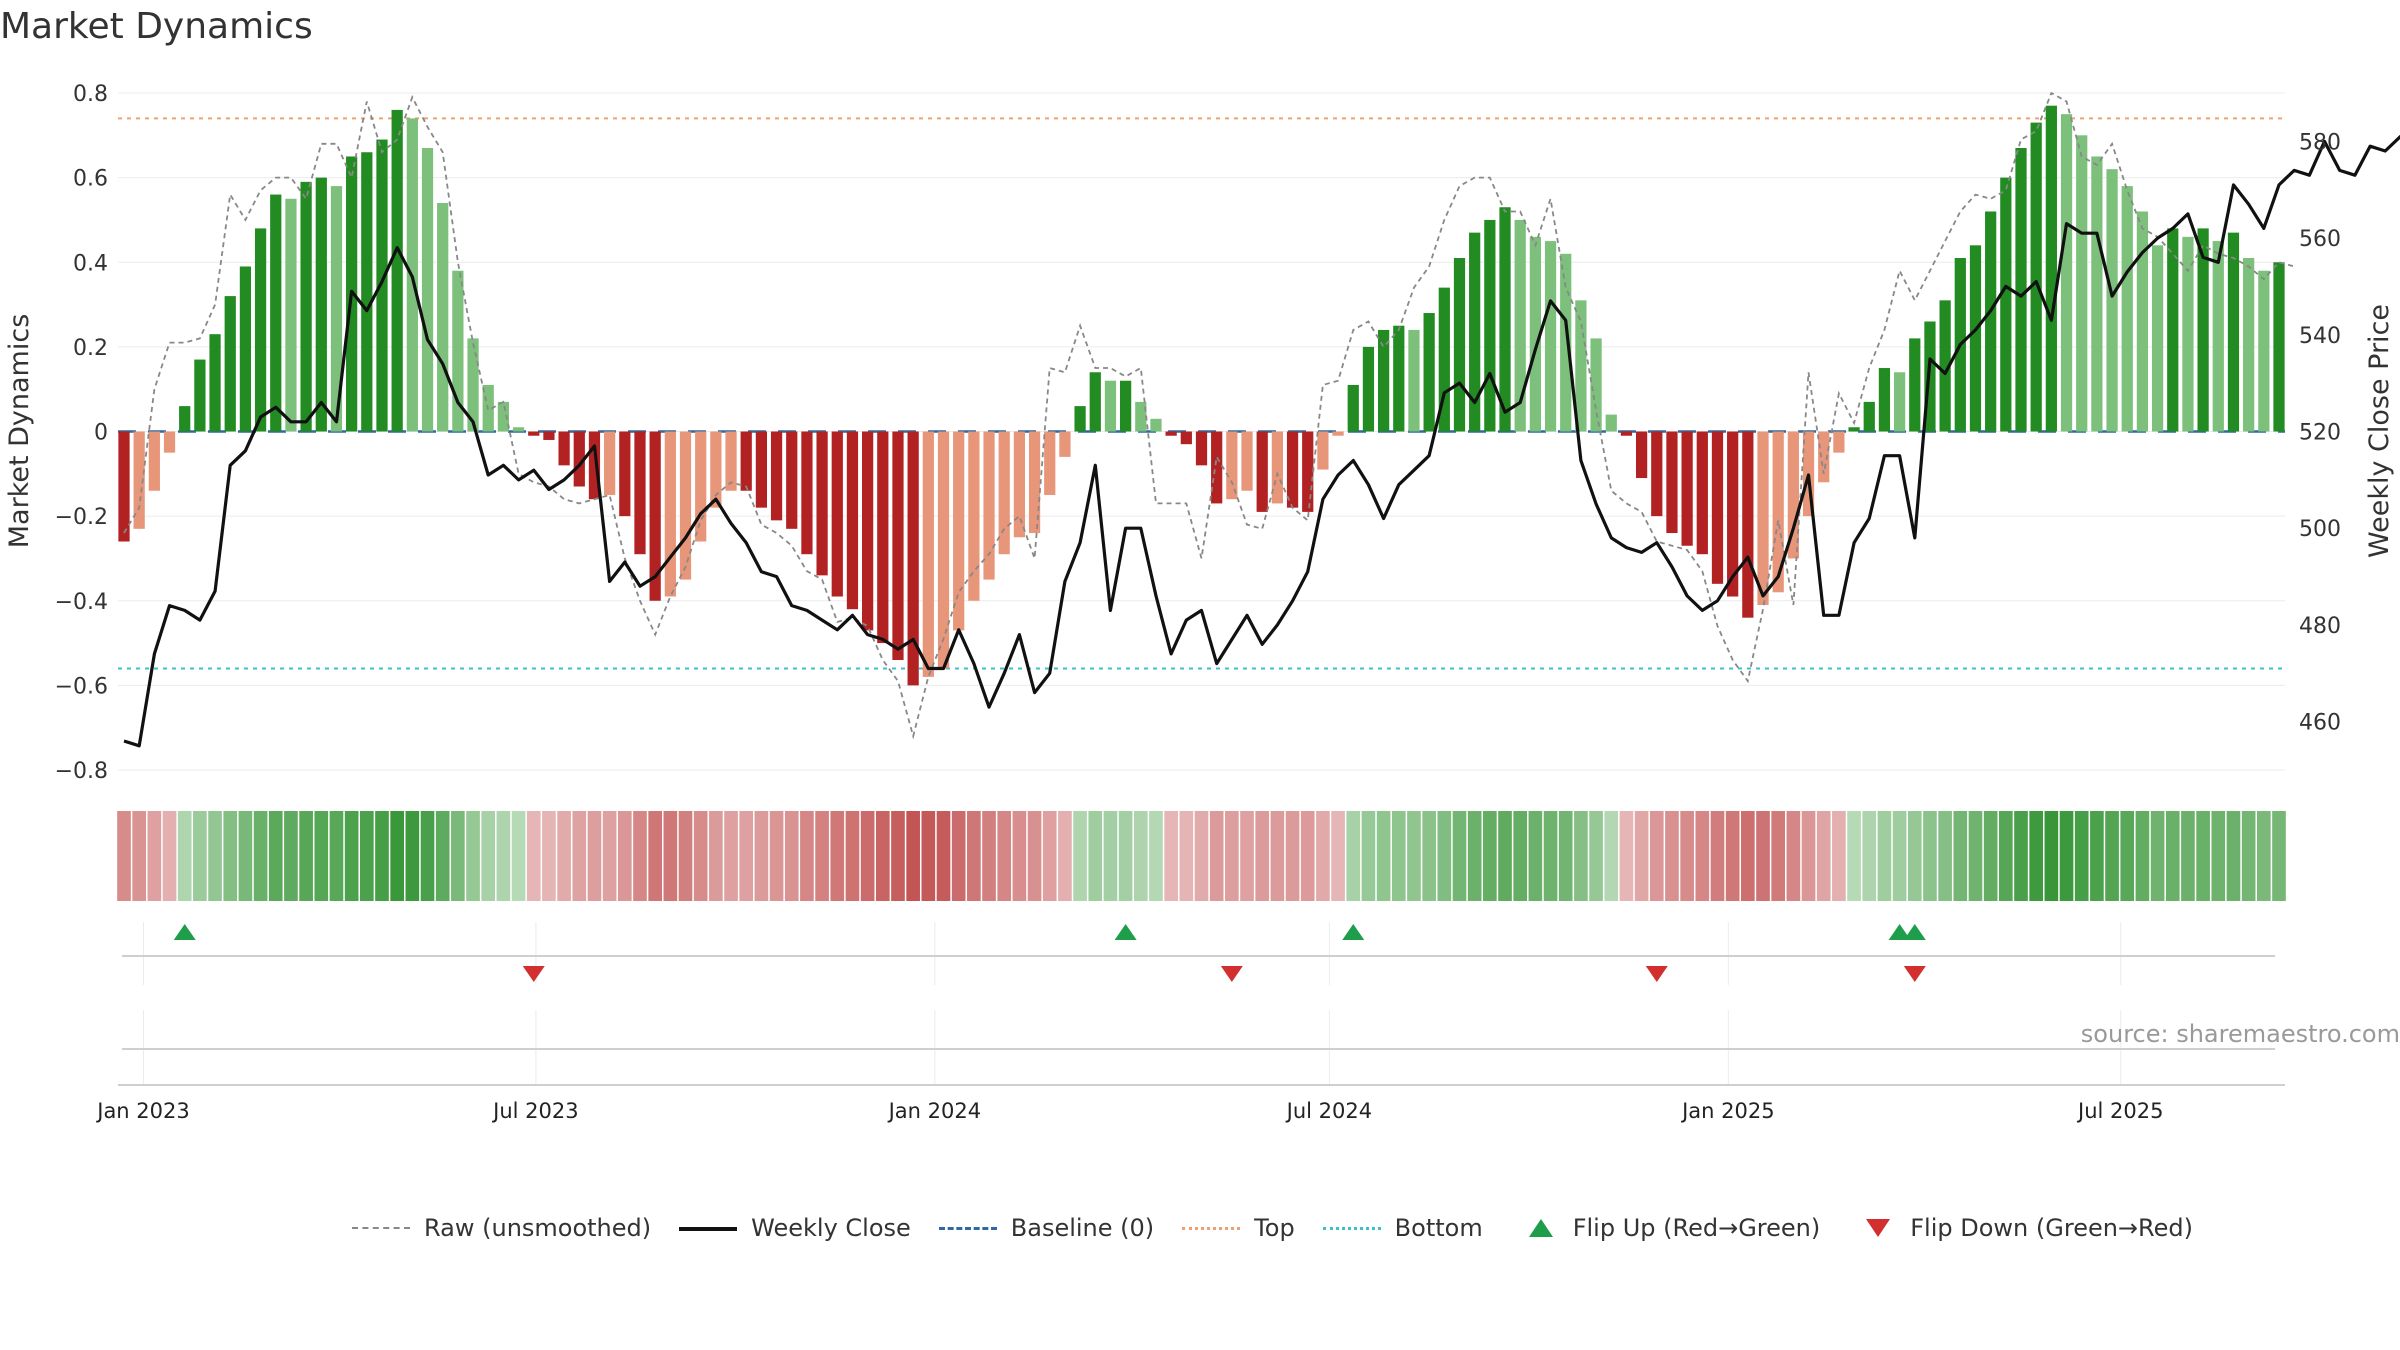 Image resolution: width=2400 pixels, height=1350 pixels. What do you see at coordinates (90, 263) in the screenshot?
I see `y-tick-label: 0.4` at bounding box center [90, 263].